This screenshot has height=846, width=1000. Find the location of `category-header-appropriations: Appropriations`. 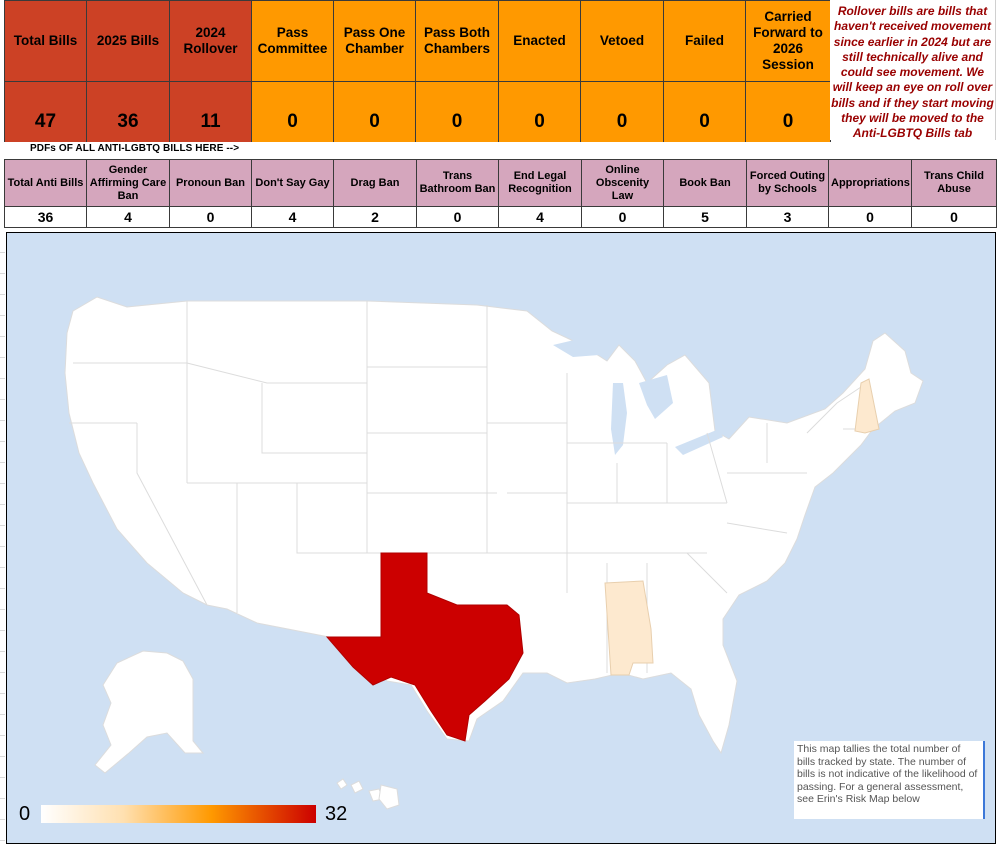

category-header-appropriations: Appropriations is located at coordinates (870, 183).